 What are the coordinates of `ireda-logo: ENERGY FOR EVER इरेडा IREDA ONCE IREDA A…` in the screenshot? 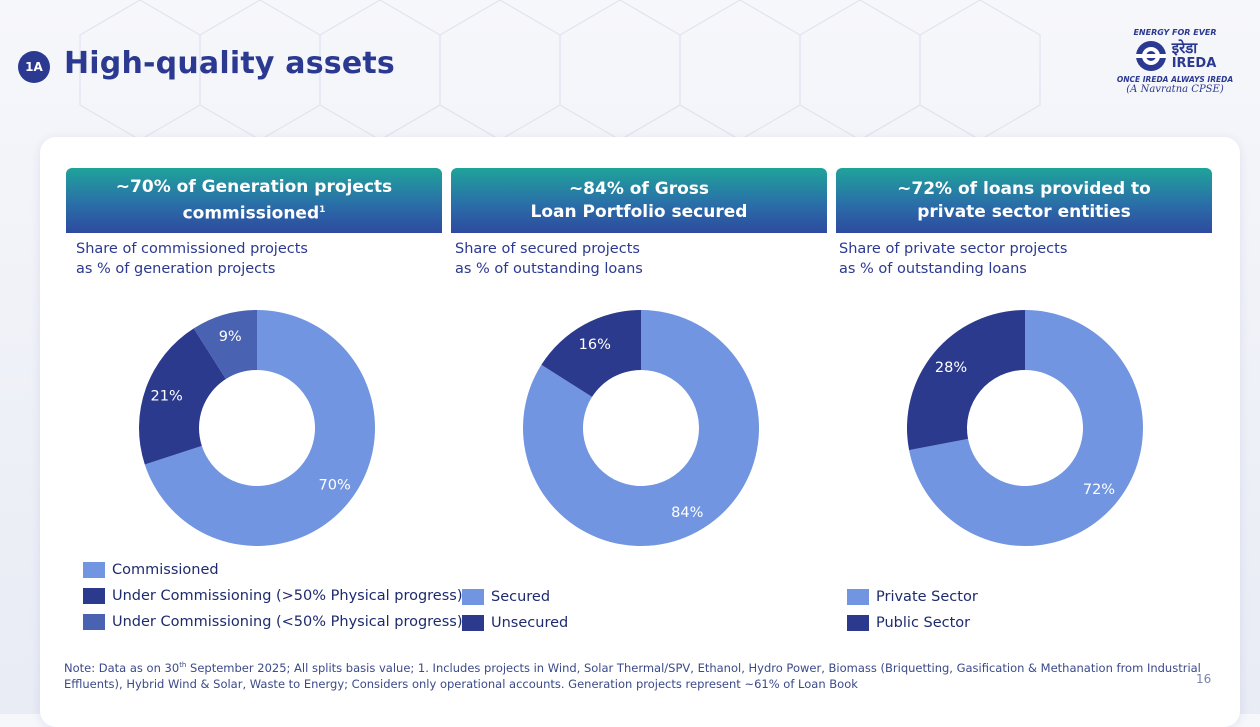 It's located at (1175, 70).